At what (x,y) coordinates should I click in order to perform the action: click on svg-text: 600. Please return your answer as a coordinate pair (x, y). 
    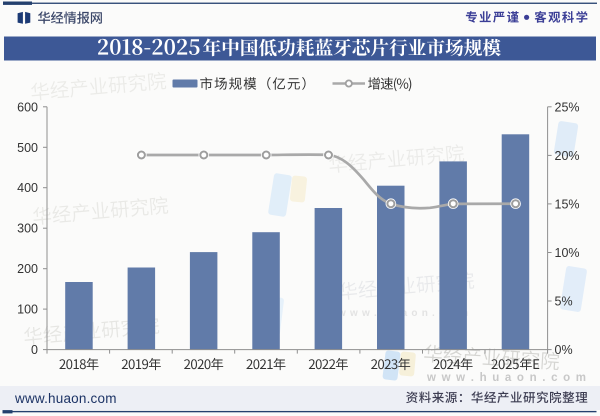
    Looking at the image, I should click on (27, 107).